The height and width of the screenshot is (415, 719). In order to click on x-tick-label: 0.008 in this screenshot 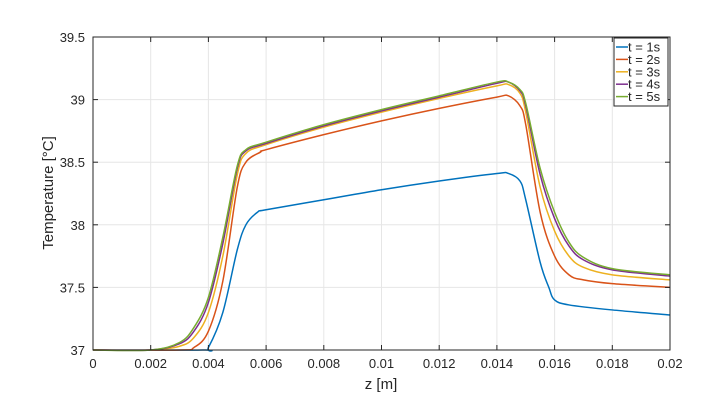, I will do `click(324, 363)`.